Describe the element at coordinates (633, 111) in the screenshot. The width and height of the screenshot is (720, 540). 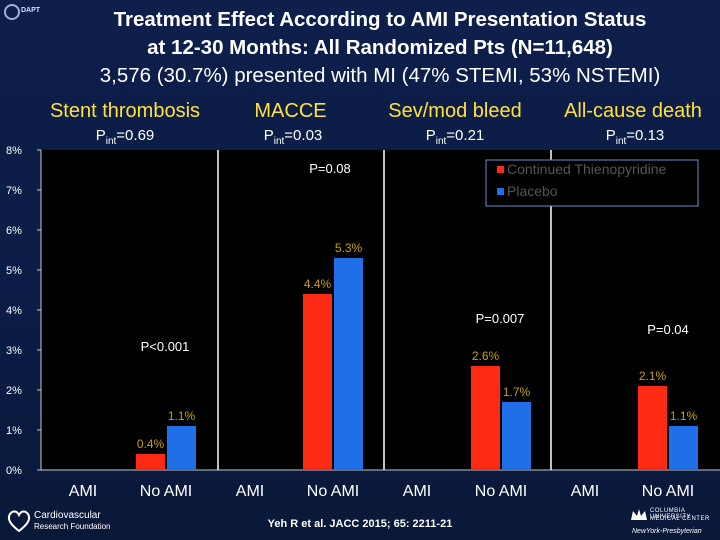
I see `panel-title-death: All-cause death` at that location.